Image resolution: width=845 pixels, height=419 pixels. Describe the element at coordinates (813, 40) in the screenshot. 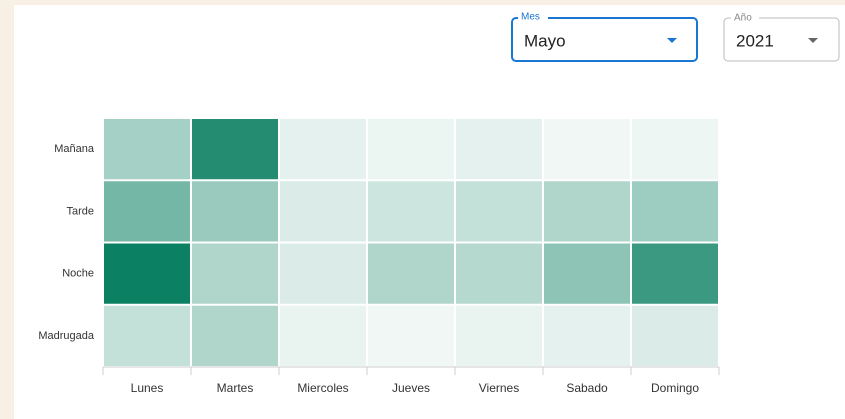

I see `year-arrow` at that location.